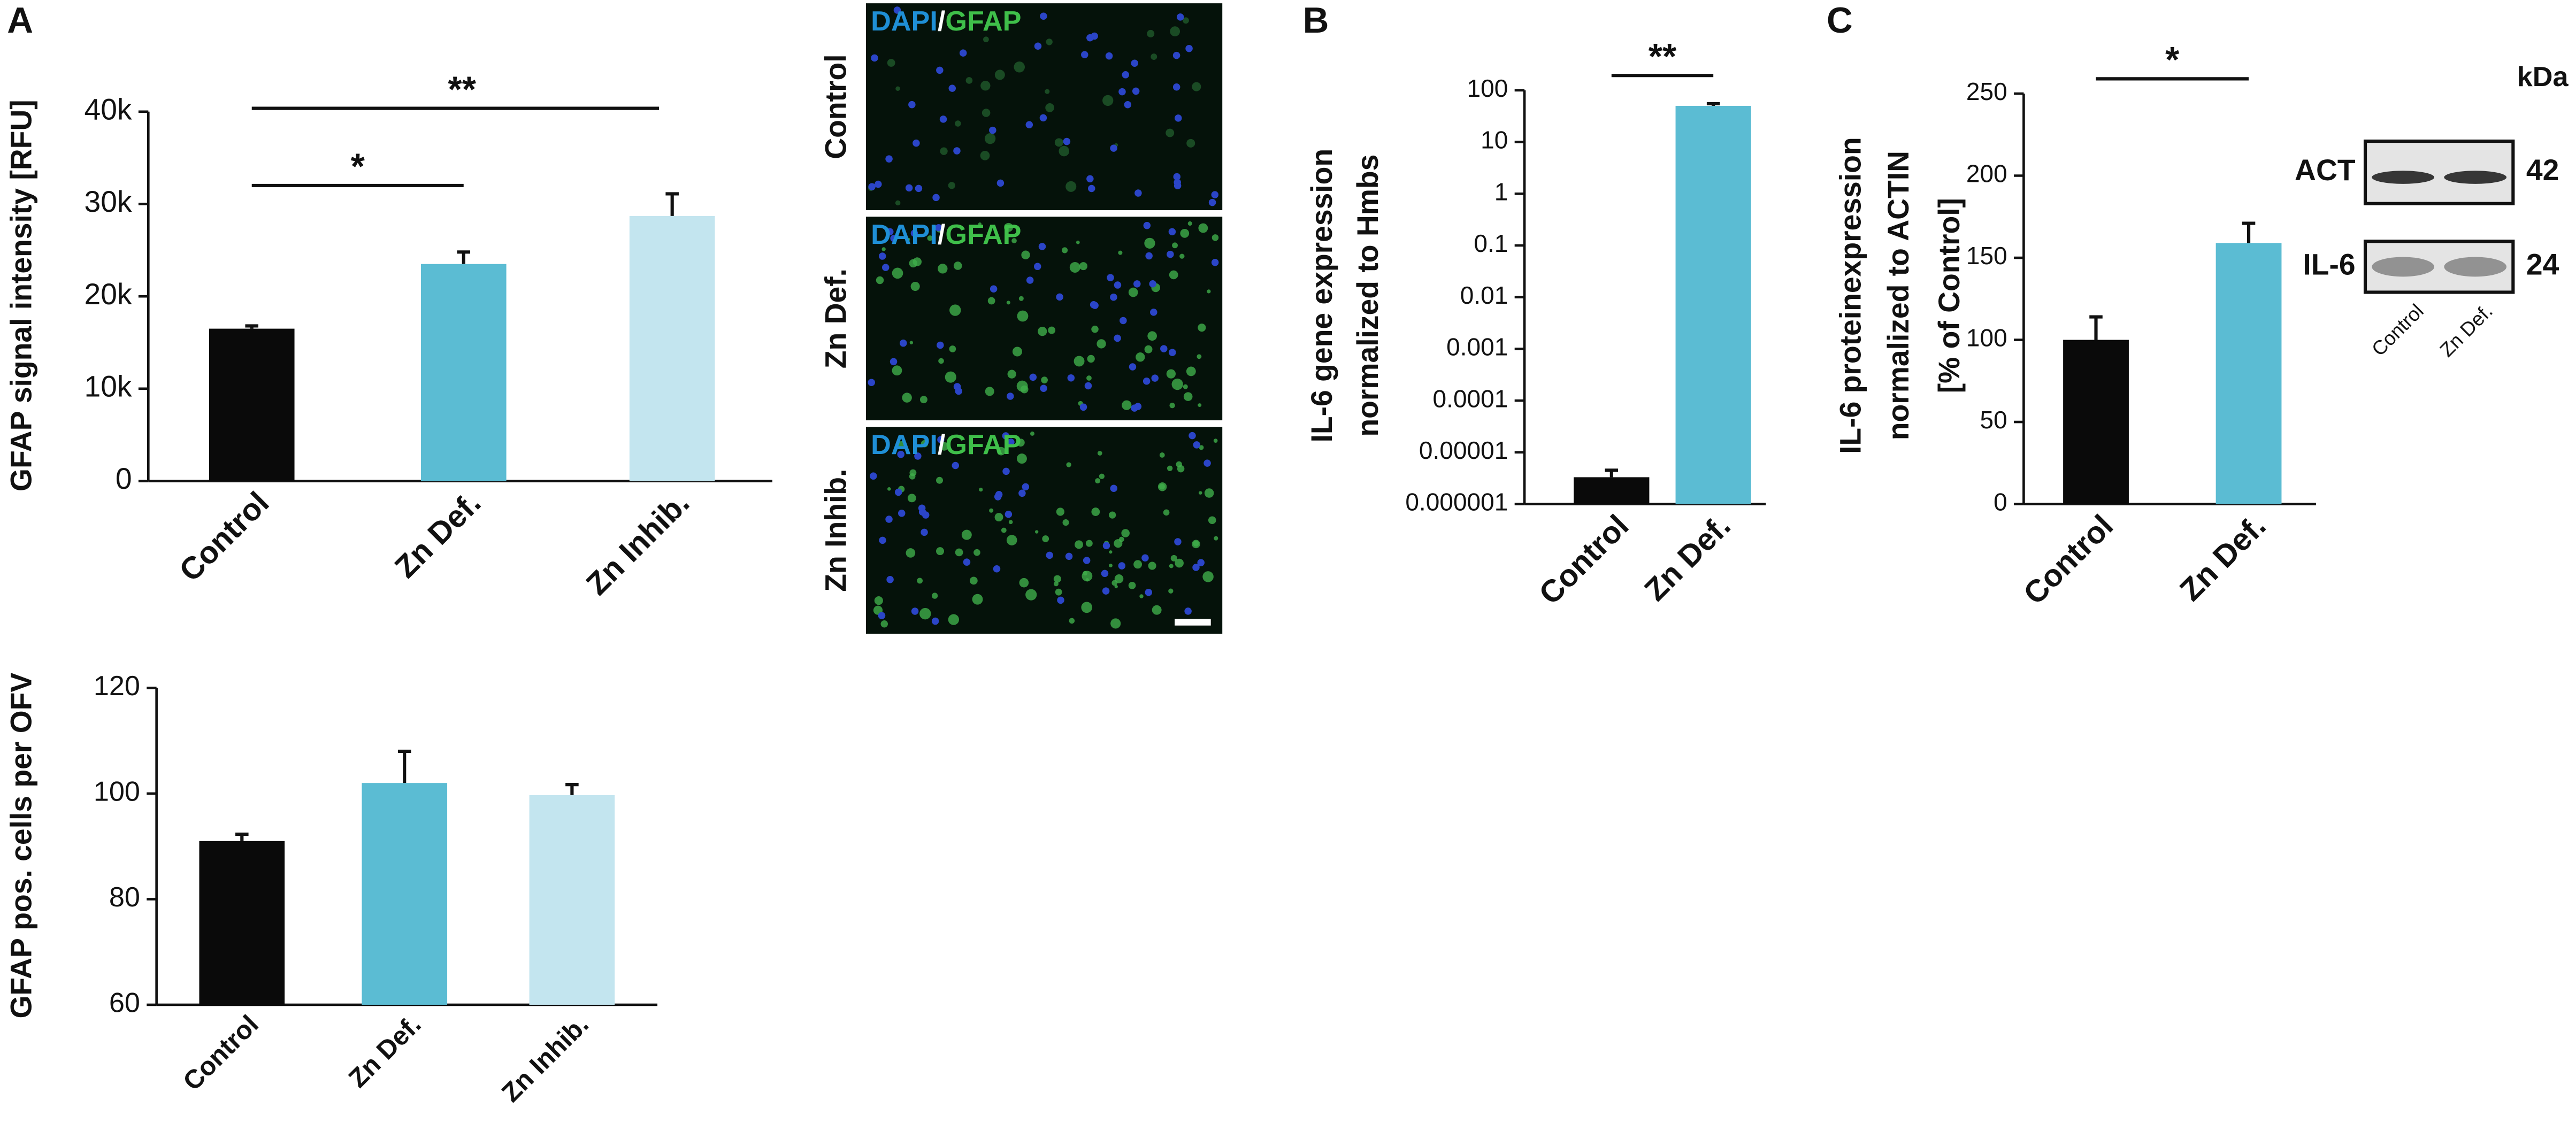 This screenshot has height=1123, width=2576. What do you see at coordinates (2397, 330) in the screenshot?
I see `lane-label: Control` at bounding box center [2397, 330].